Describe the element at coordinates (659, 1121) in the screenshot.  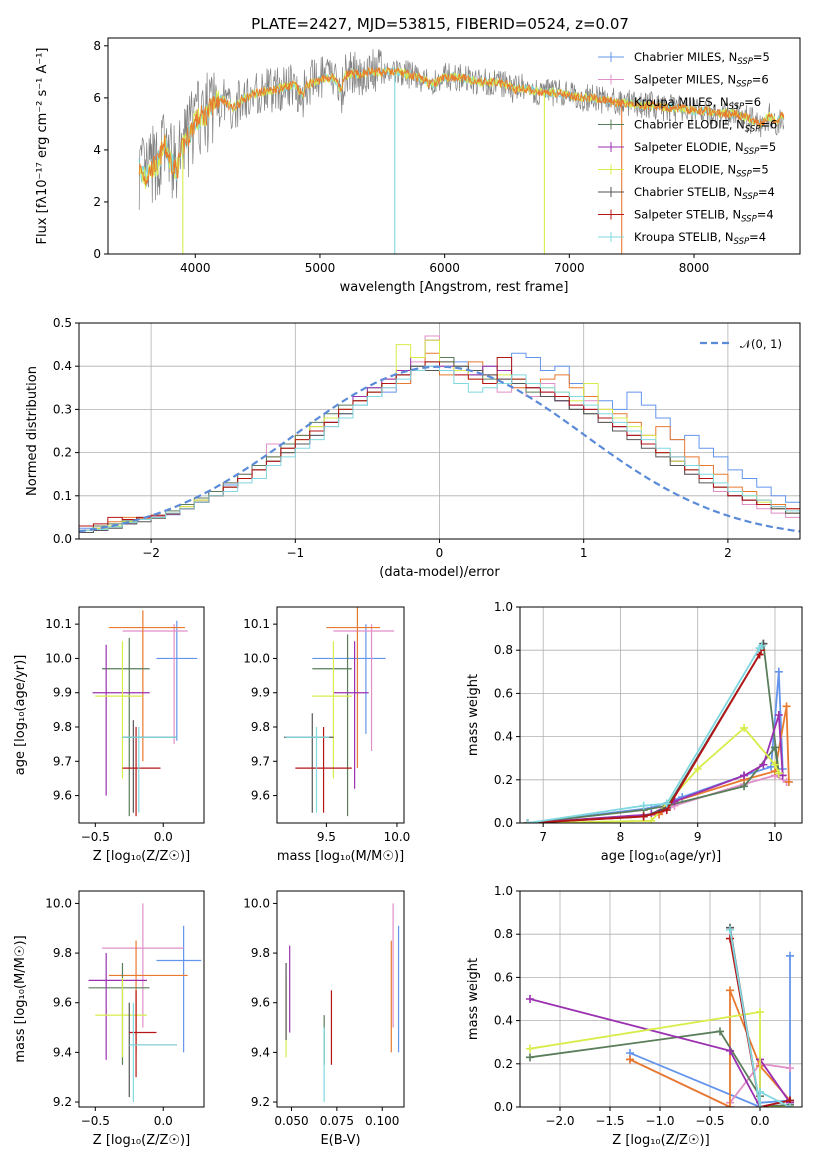
I see `x-tick-label: −1.0` at that location.